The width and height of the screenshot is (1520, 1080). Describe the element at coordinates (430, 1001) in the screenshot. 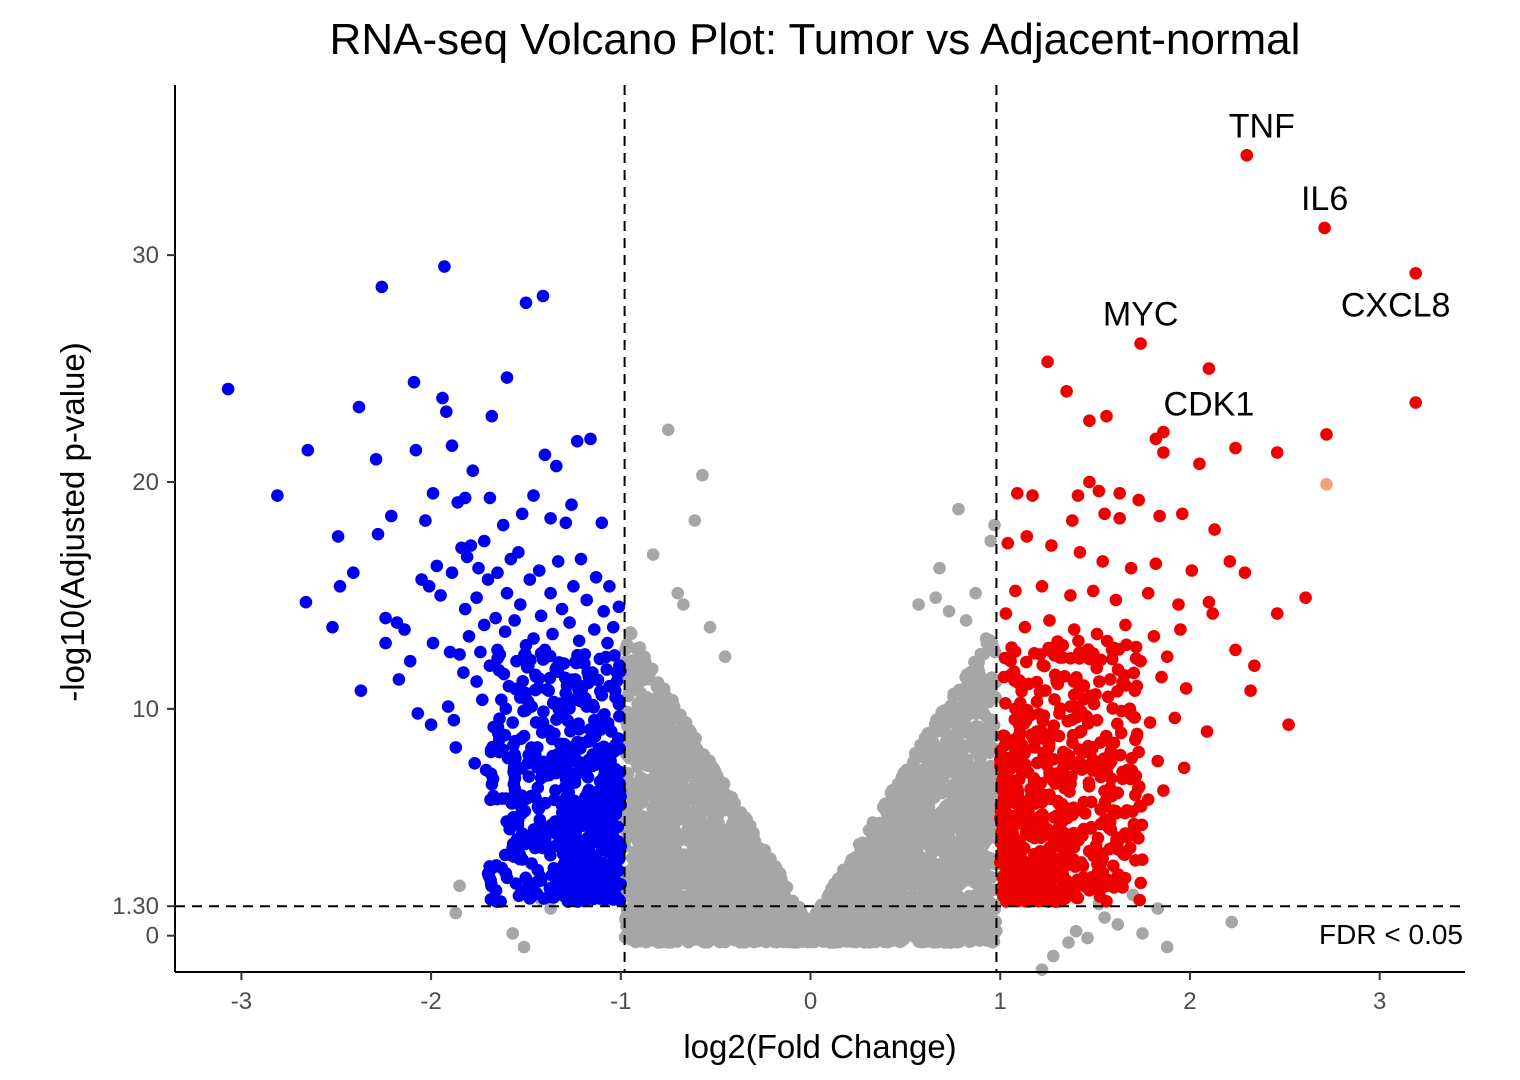

I see `x-tick-label: -2` at that location.